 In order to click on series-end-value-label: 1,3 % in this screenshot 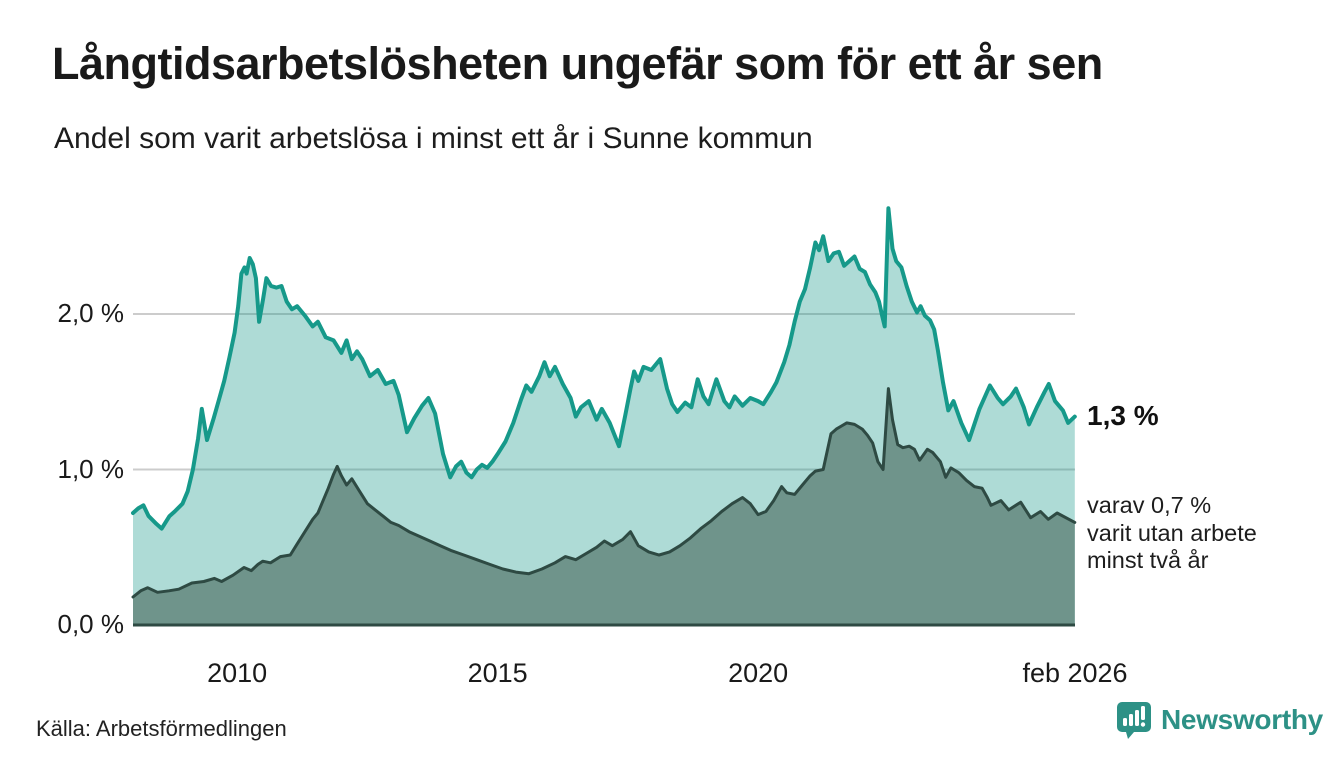, I will do `click(1123, 415)`.